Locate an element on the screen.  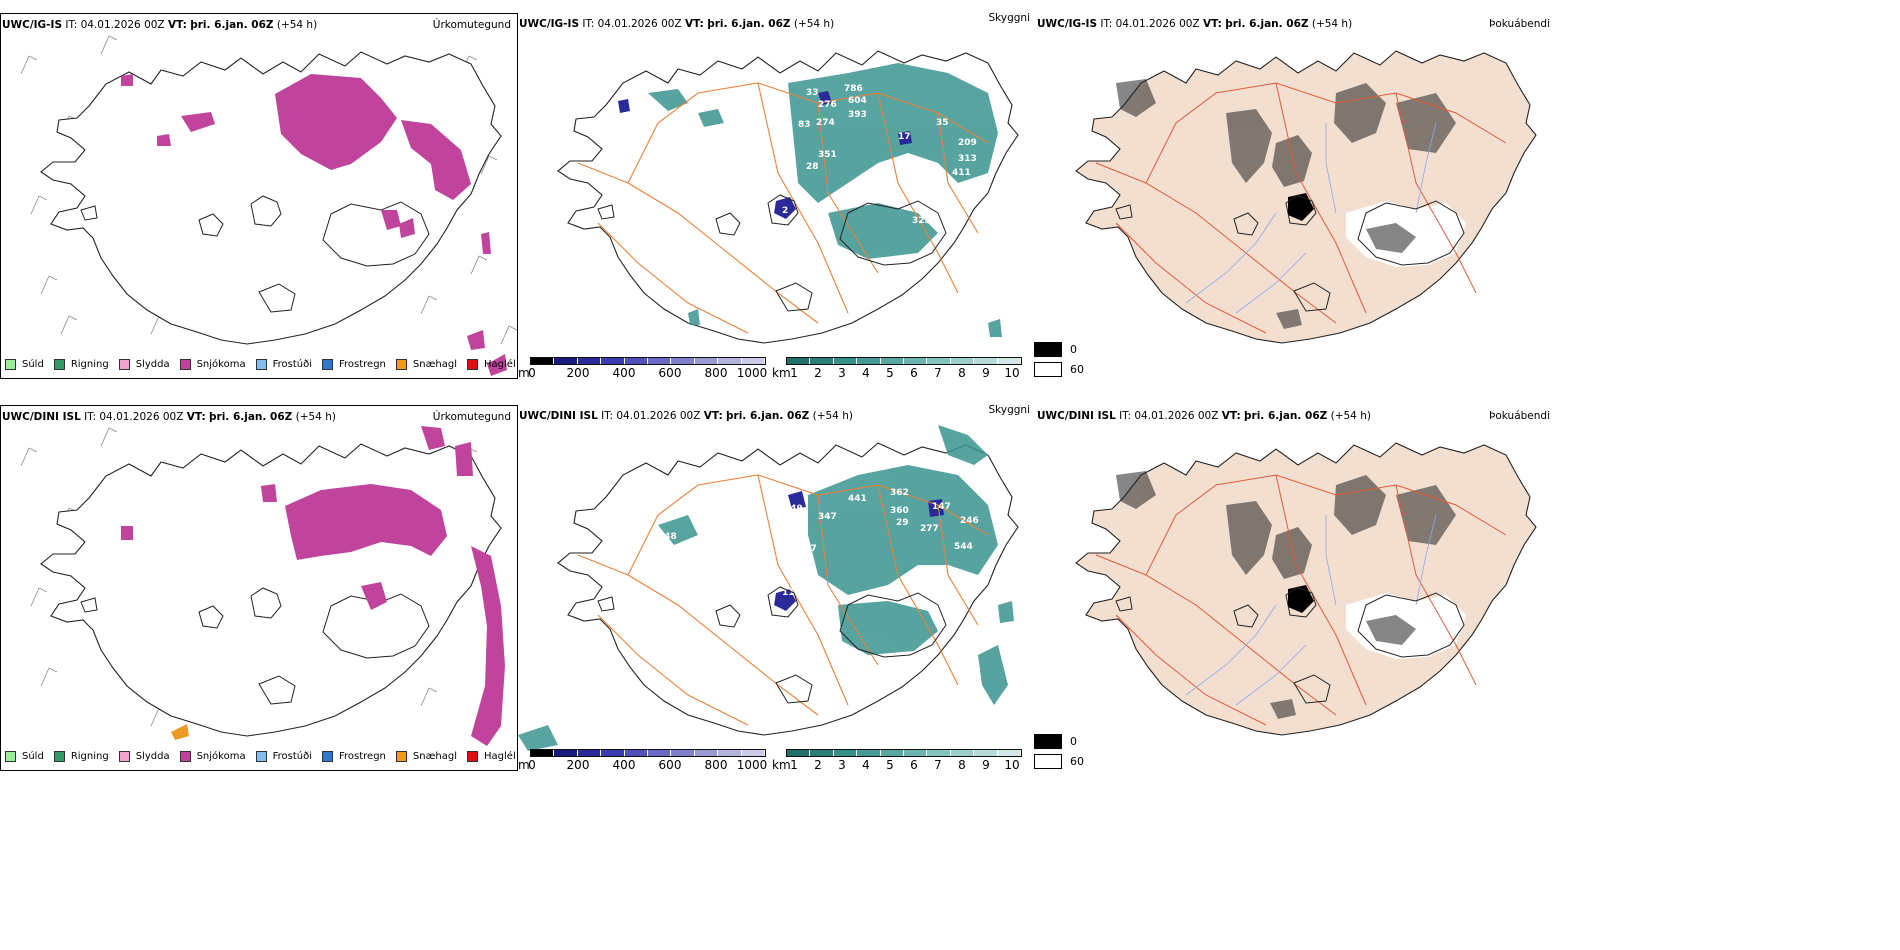
ceiling-label: 351 is located at coordinates (827, 155).